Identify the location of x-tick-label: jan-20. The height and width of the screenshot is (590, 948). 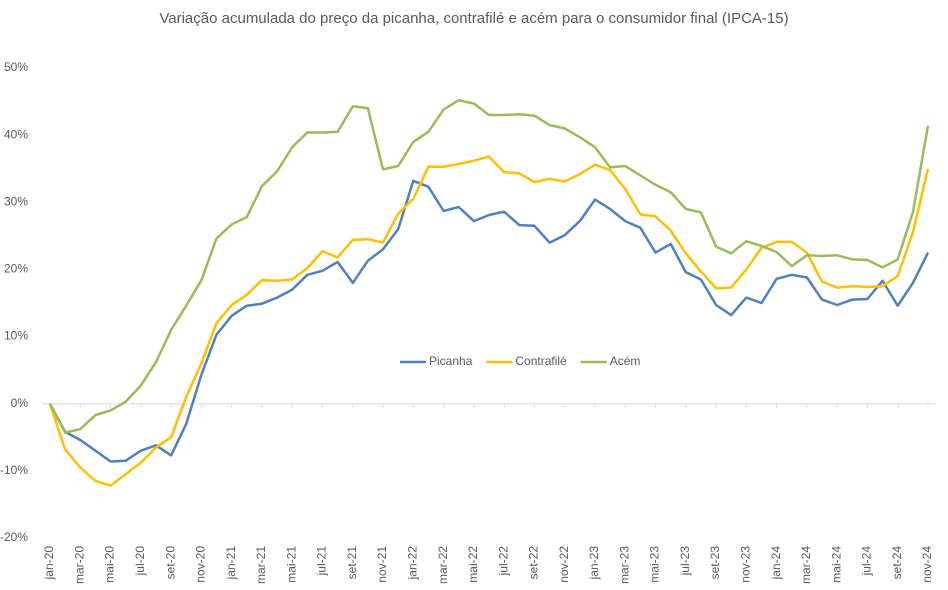
(49, 563).